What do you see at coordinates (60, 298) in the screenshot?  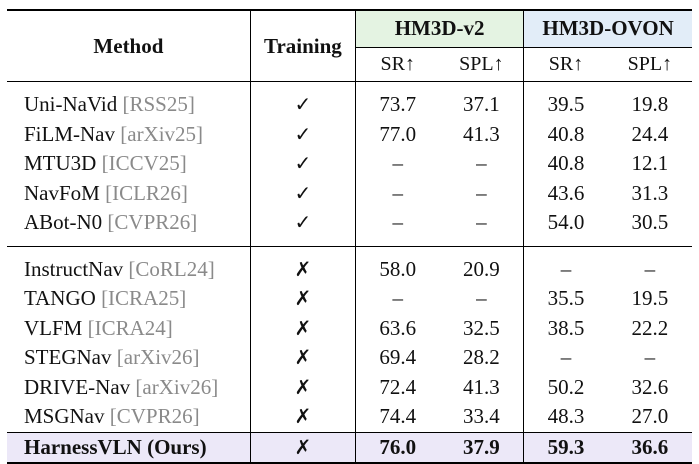 I see `method-name: TANGO` at bounding box center [60, 298].